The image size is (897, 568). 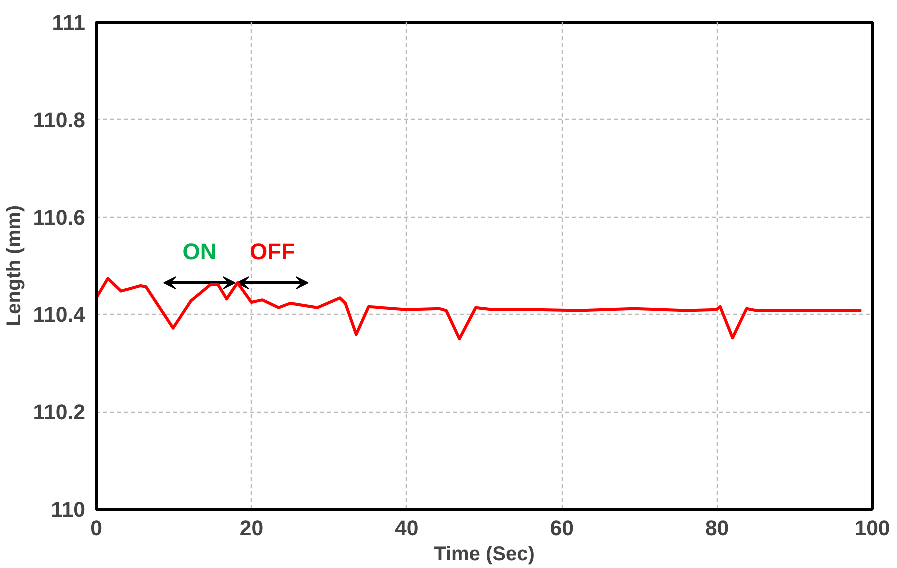 What do you see at coordinates (717, 528) in the screenshot?
I see `x-tick-label: 80` at bounding box center [717, 528].